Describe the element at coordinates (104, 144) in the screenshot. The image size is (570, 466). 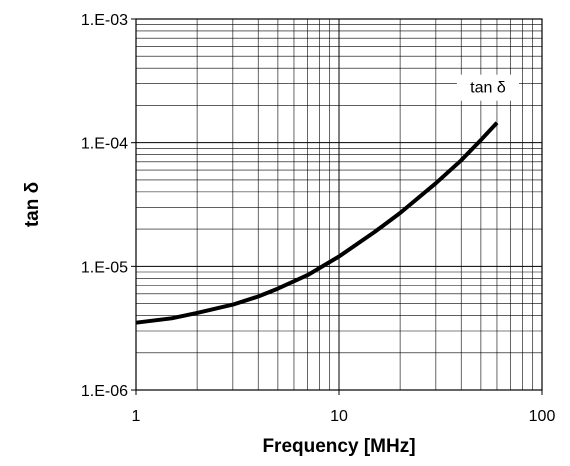
I see `y-tick-label: 1.E-04` at that location.